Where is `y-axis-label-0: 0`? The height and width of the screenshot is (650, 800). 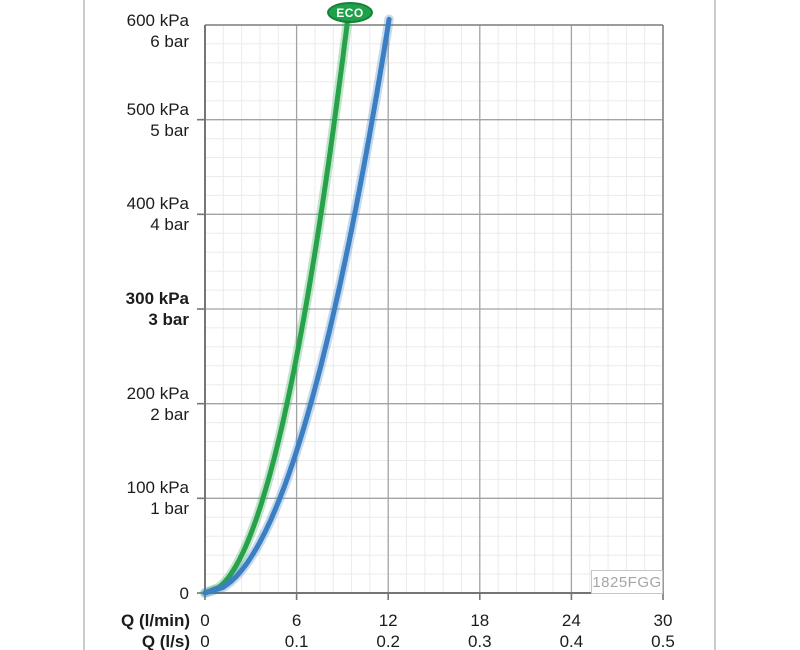 y-axis-label-0: 0 is located at coordinates (184, 593).